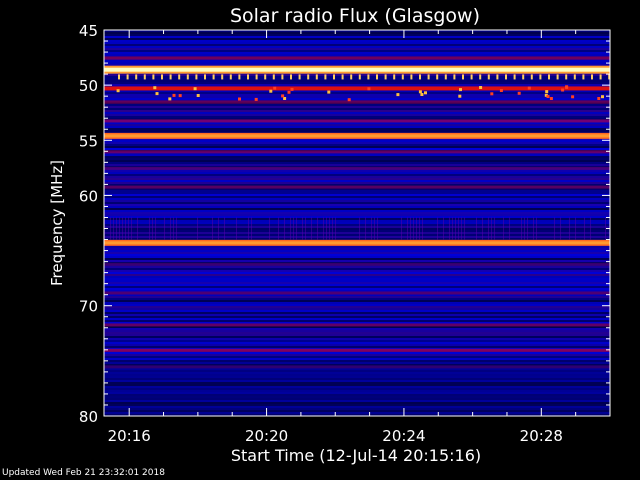  I want to click on x-tick-label: 20:24, so click(403, 436).